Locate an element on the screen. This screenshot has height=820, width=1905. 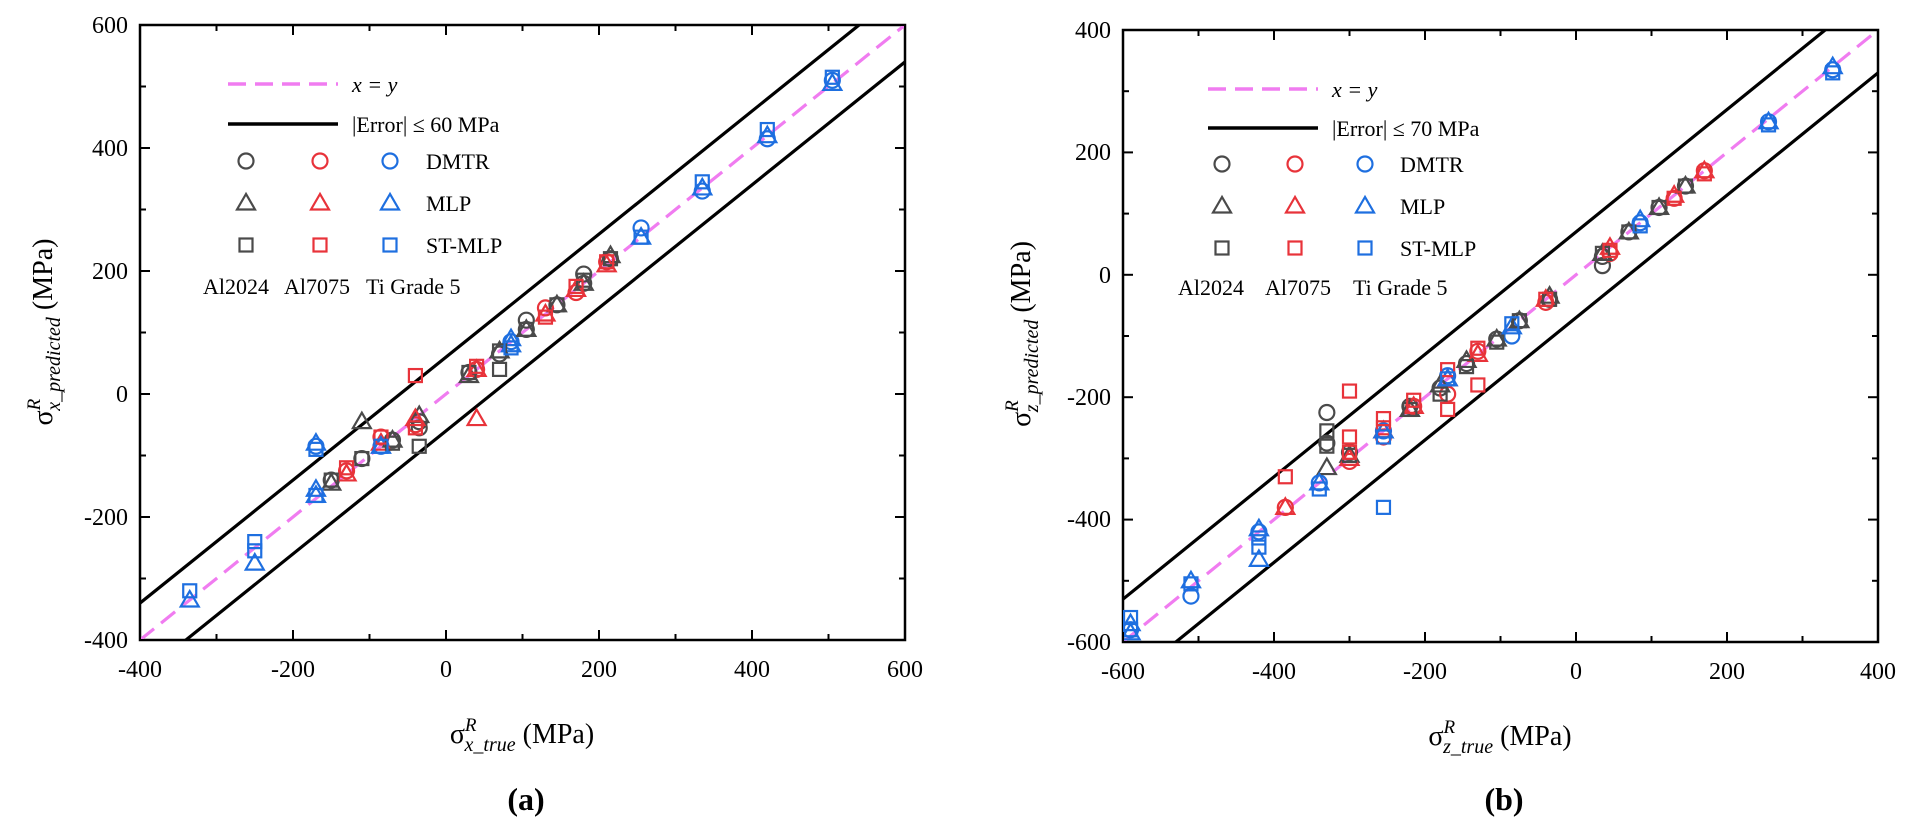
panel-label-a: (a) is located at coordinates (525, 799).